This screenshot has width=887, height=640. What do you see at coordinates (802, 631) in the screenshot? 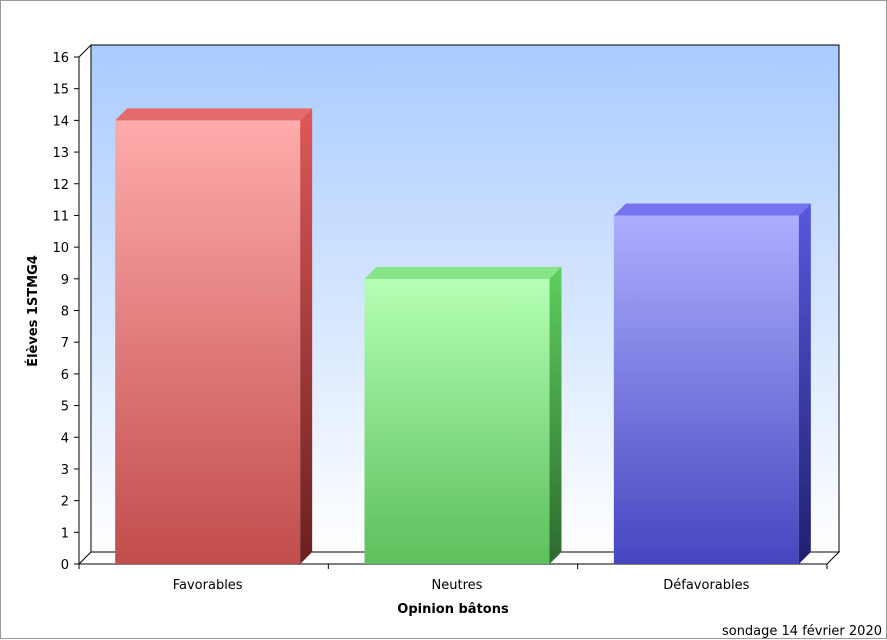
I see `footnote: sondage 14 février 2020` at bounding box center [802, 631].